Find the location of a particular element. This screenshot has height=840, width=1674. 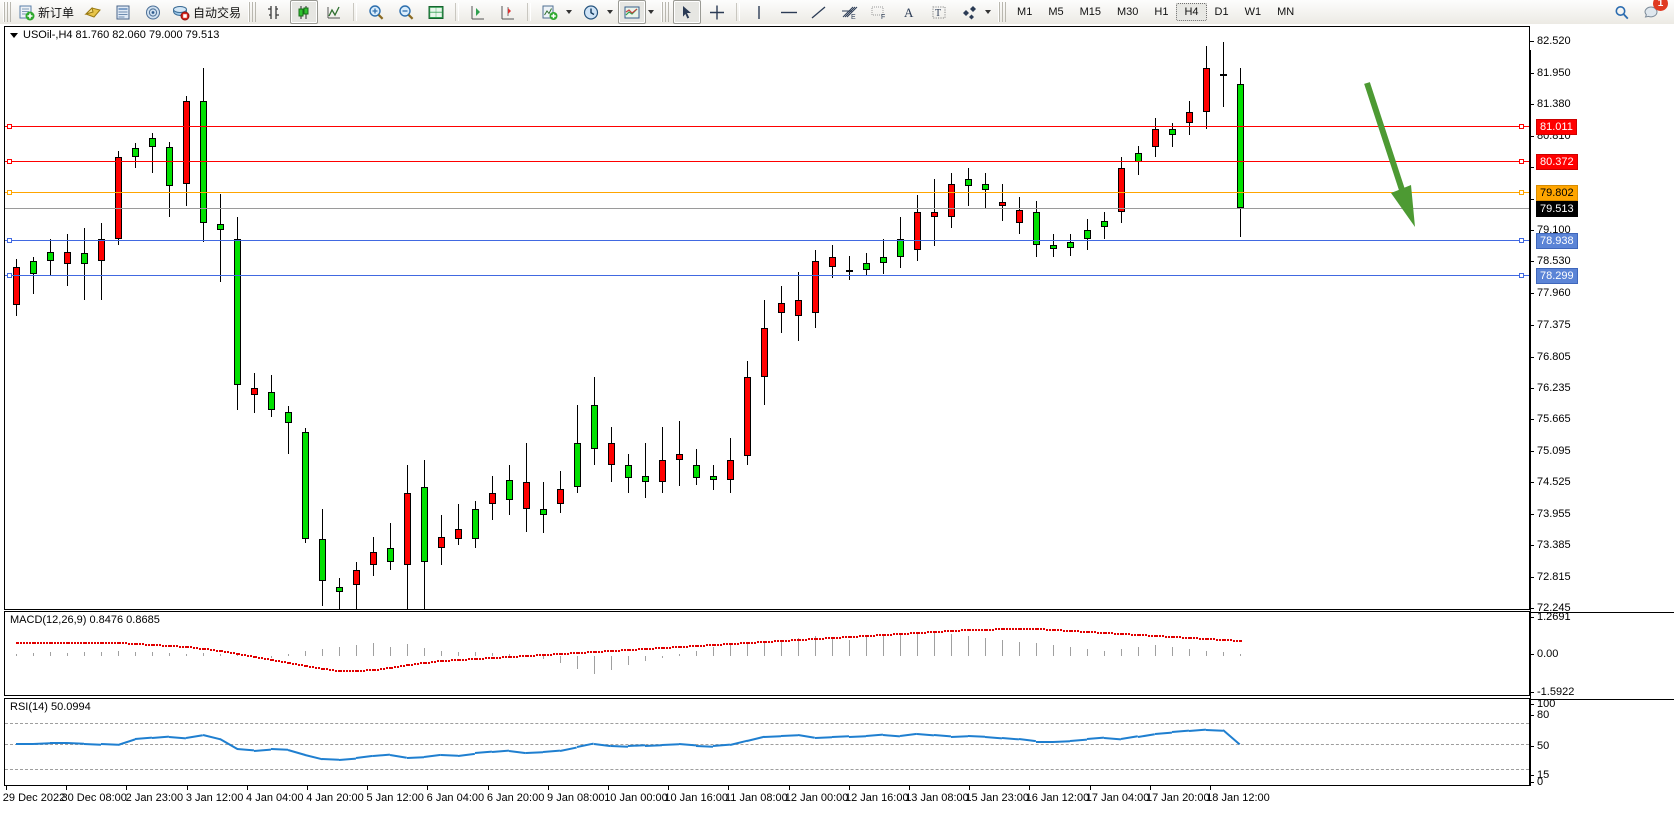

time-tick-label: 17 Jan 20:00 is located at coordinates (1177, 798).